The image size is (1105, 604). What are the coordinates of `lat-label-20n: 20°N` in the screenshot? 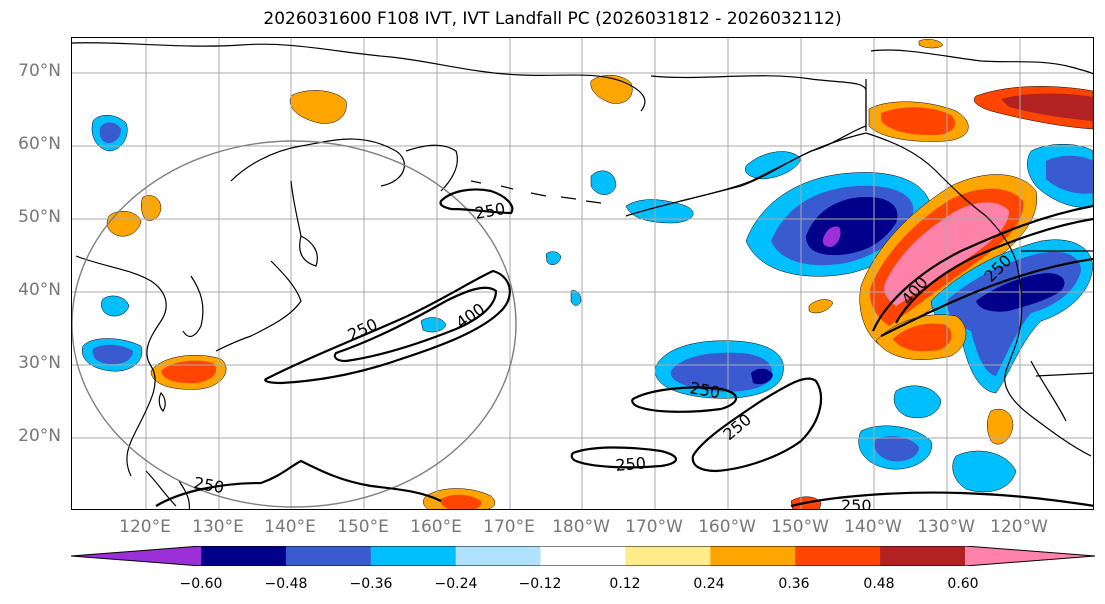 It's located at (39, 436).